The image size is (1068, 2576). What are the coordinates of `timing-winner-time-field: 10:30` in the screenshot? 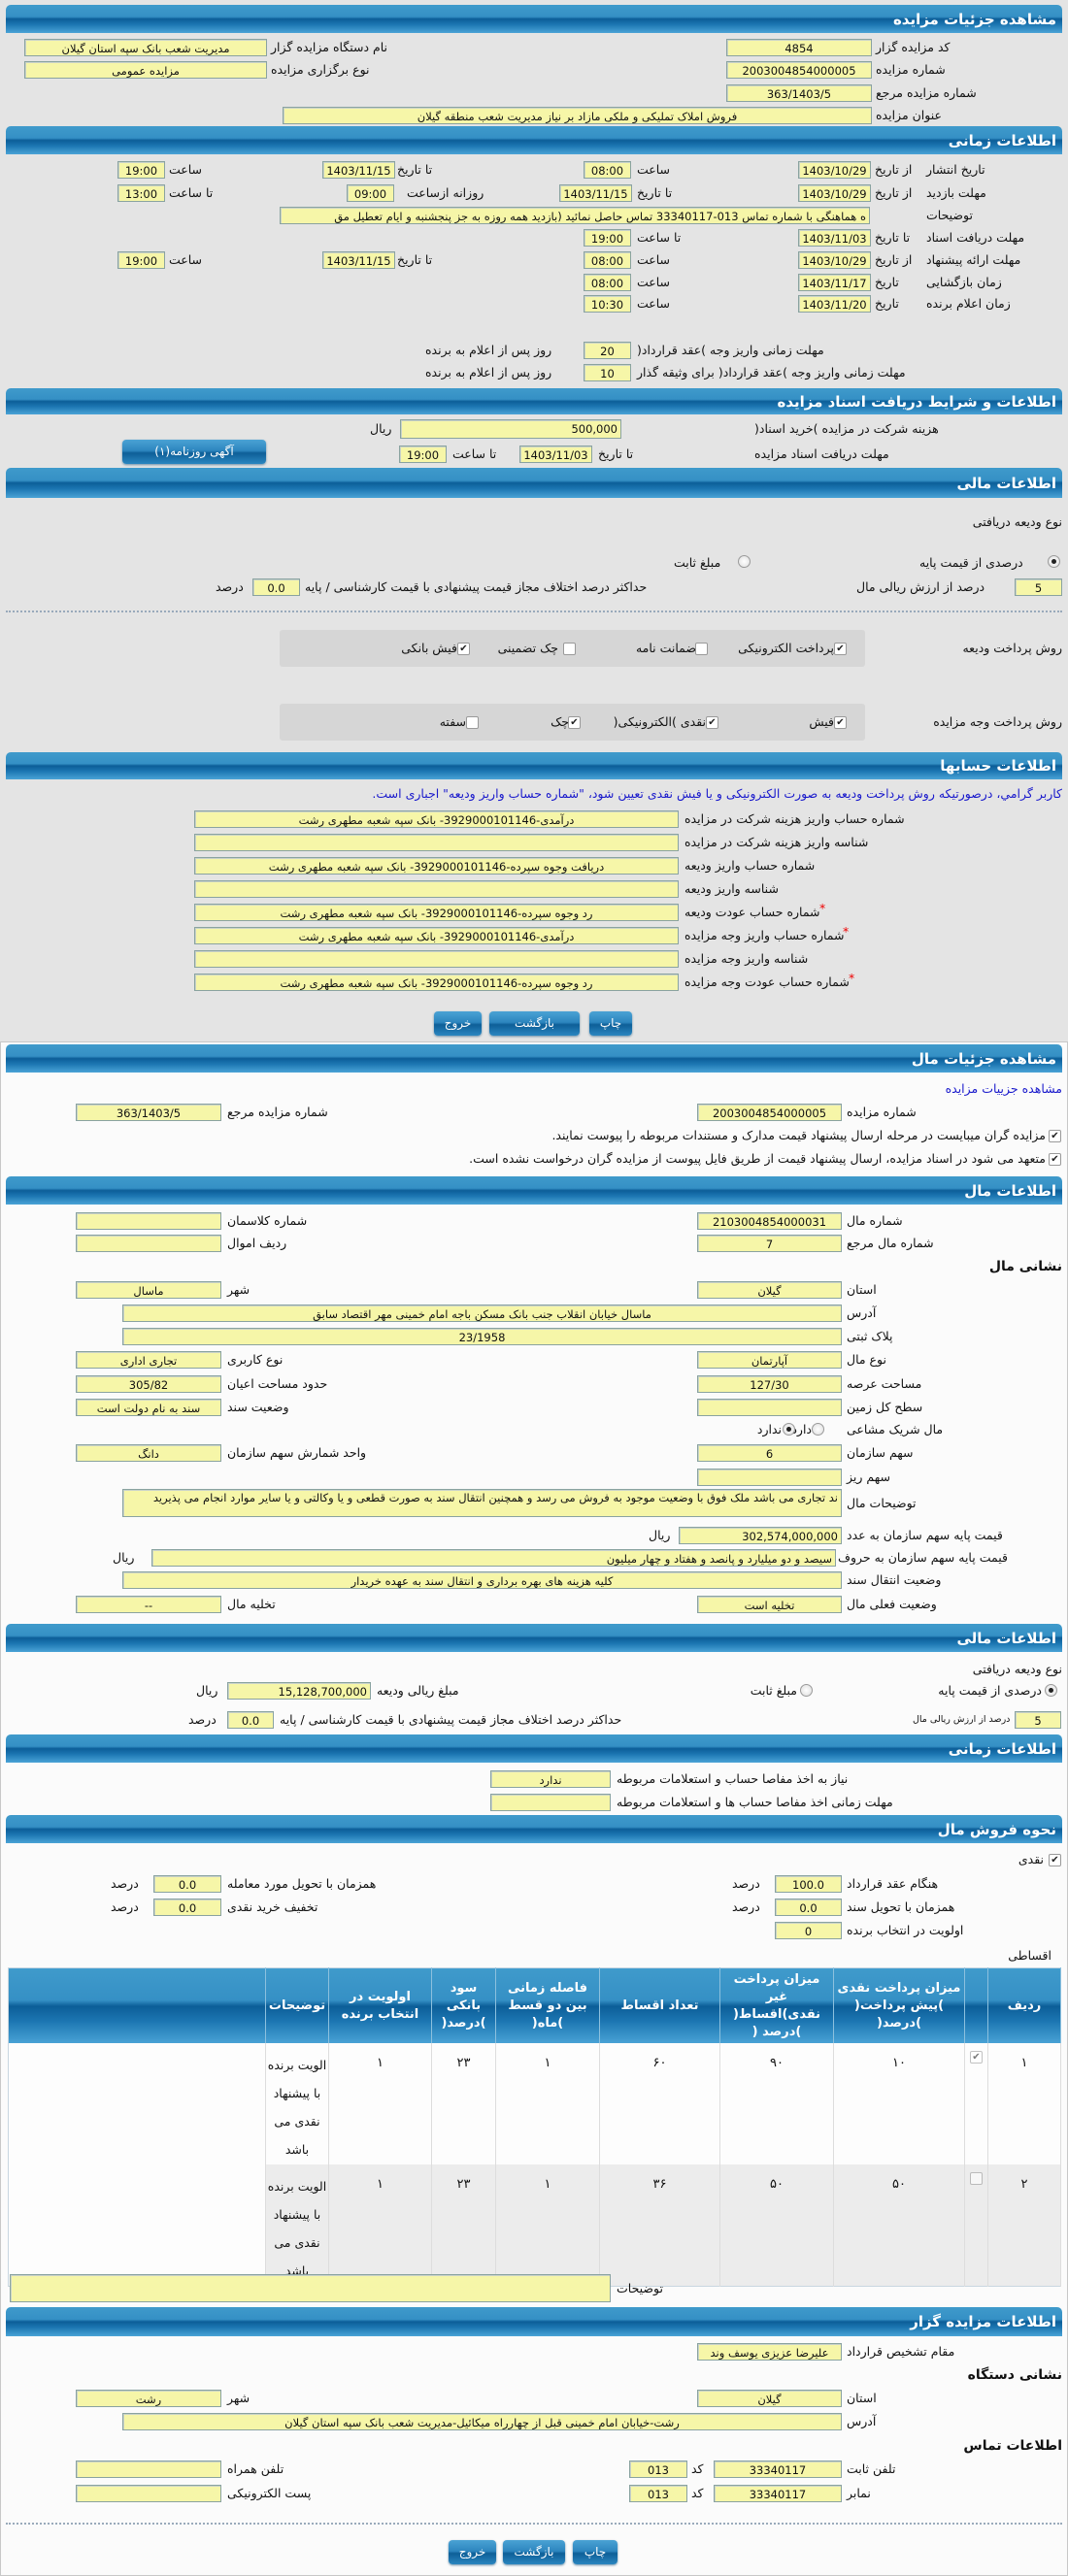 It's located at (607, 304).